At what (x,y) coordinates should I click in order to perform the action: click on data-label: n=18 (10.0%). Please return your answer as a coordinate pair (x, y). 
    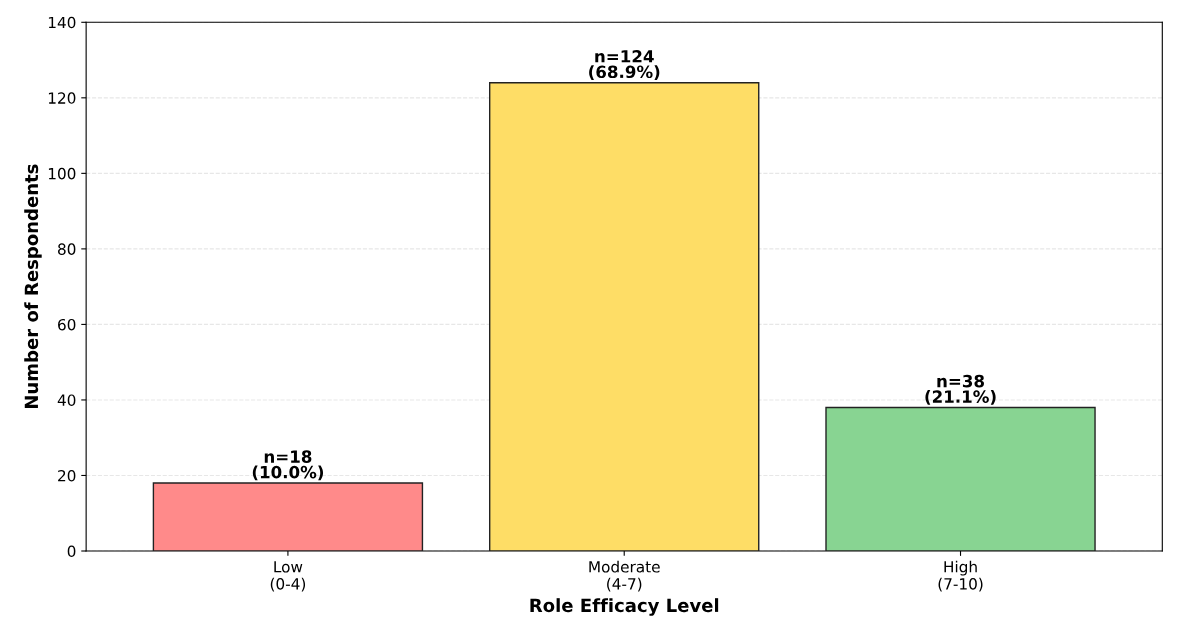
    Looking at the image, I should click on (288, 465).